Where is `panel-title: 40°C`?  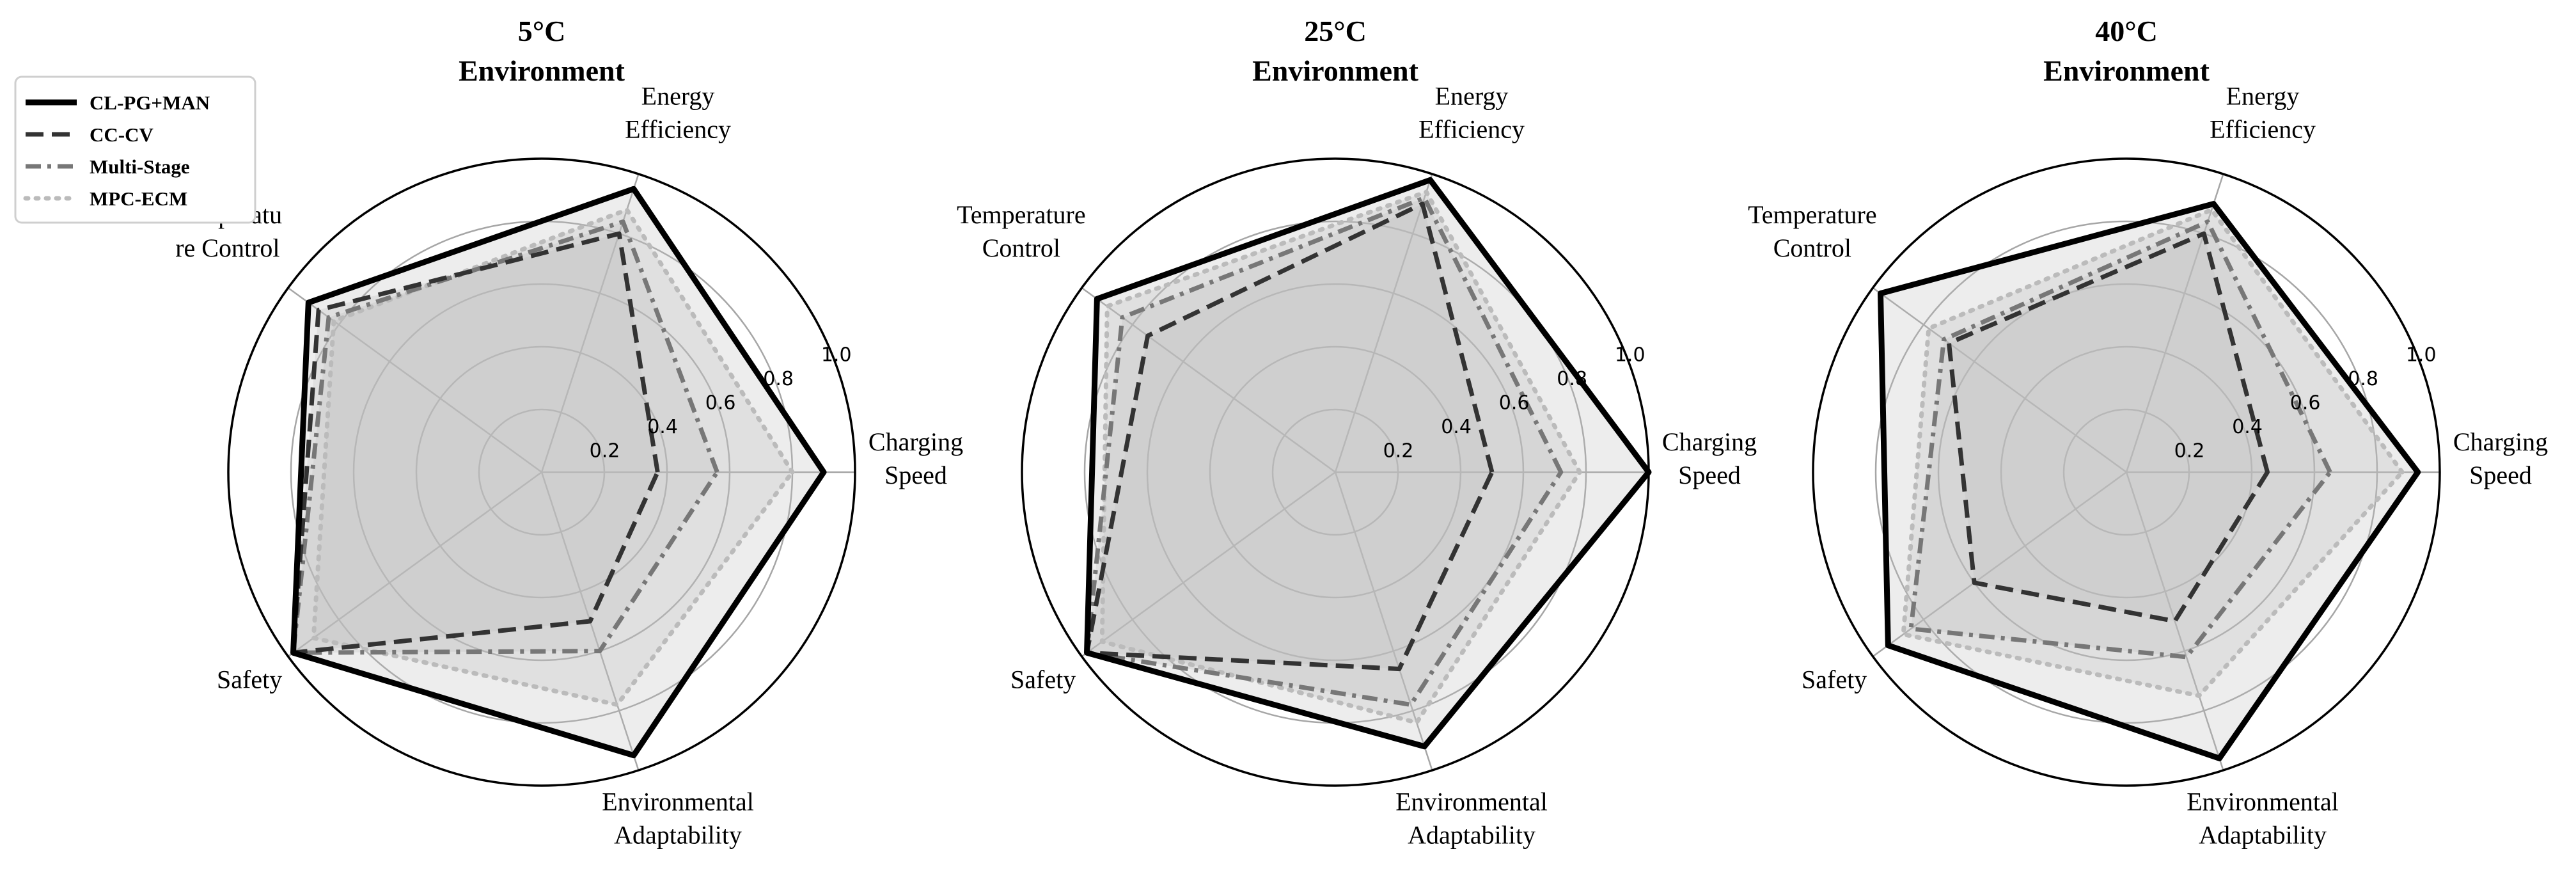 panel-title: 40°C is located at coordinates (2126, 31).